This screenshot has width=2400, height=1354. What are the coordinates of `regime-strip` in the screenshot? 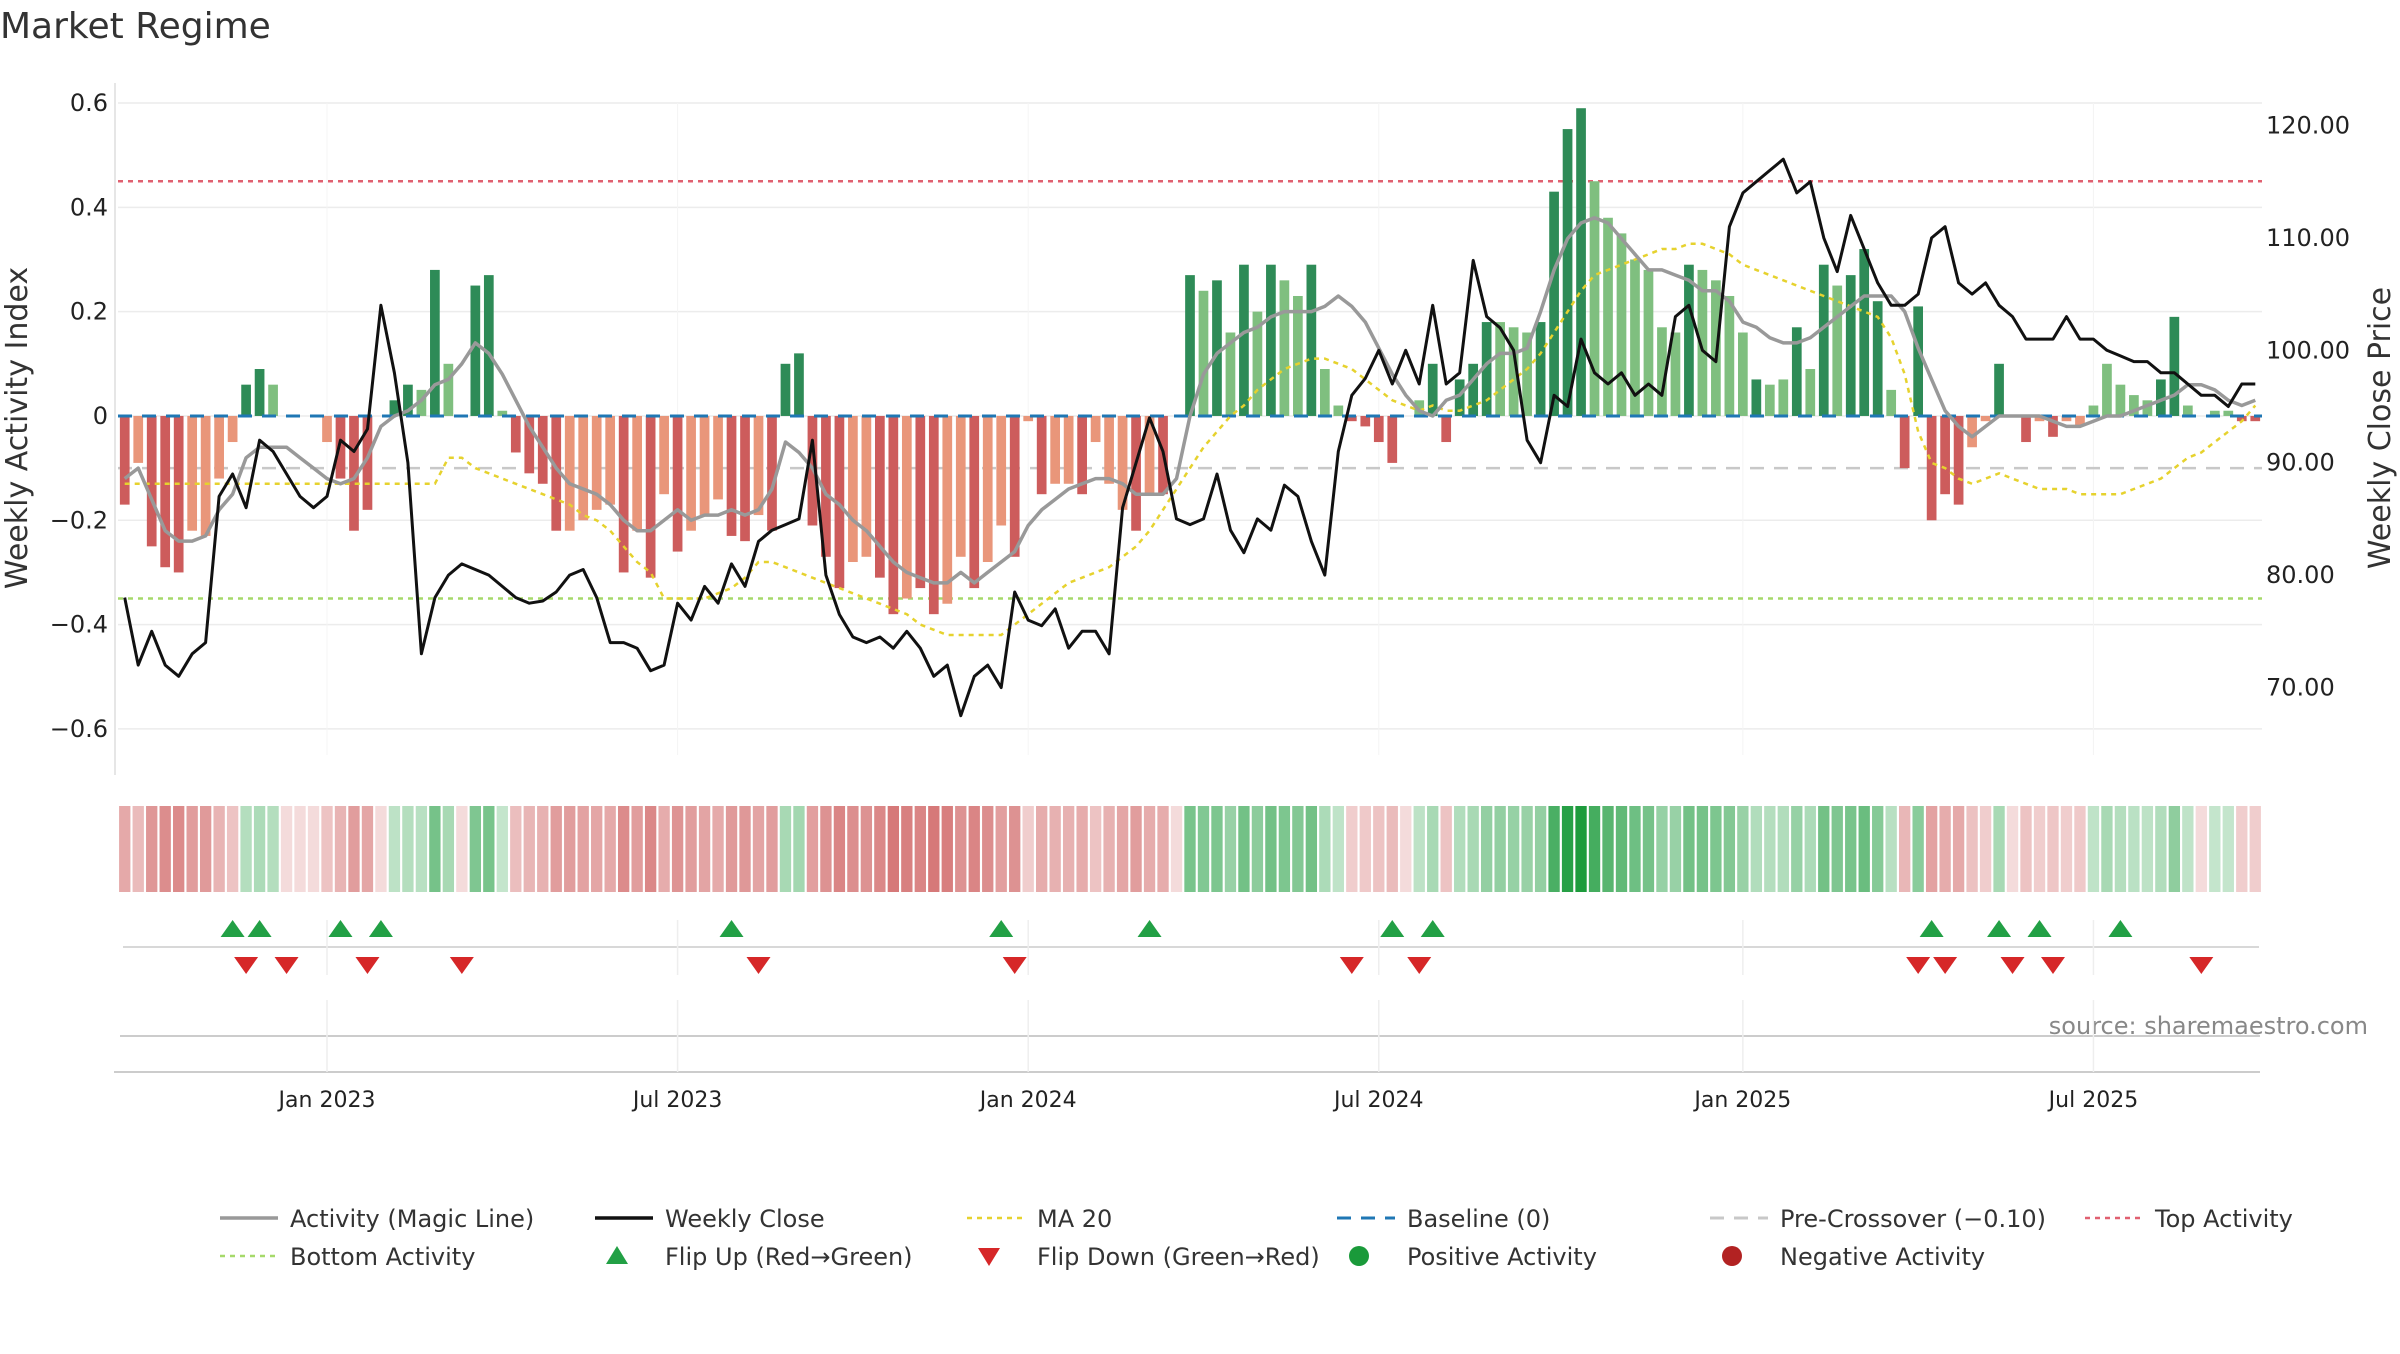 It's located at (1190, 849).